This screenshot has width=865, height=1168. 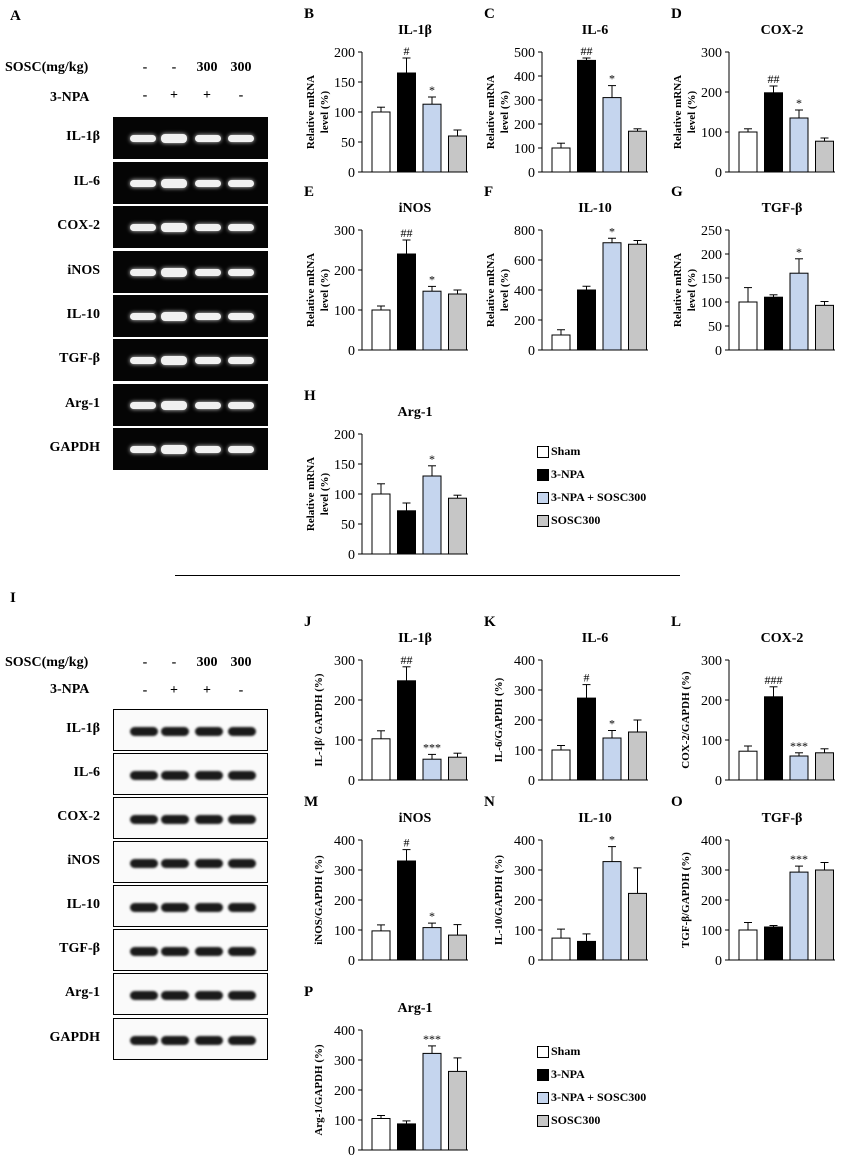 I want to click on legend-item-sosc: SOSC300, so click(x=591, y=520).